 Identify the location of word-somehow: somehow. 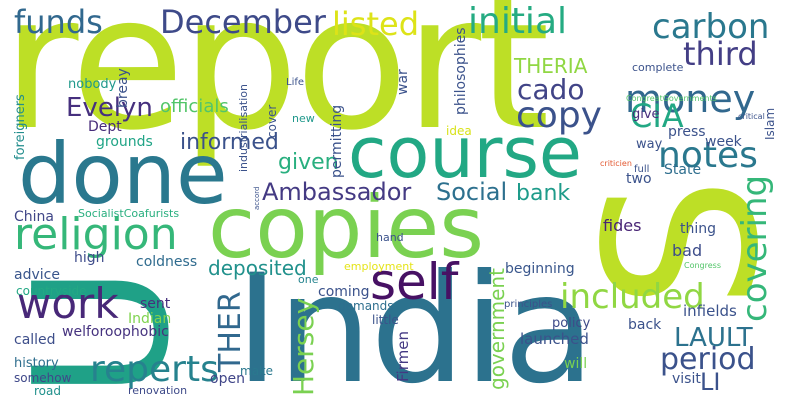
(43, 378).